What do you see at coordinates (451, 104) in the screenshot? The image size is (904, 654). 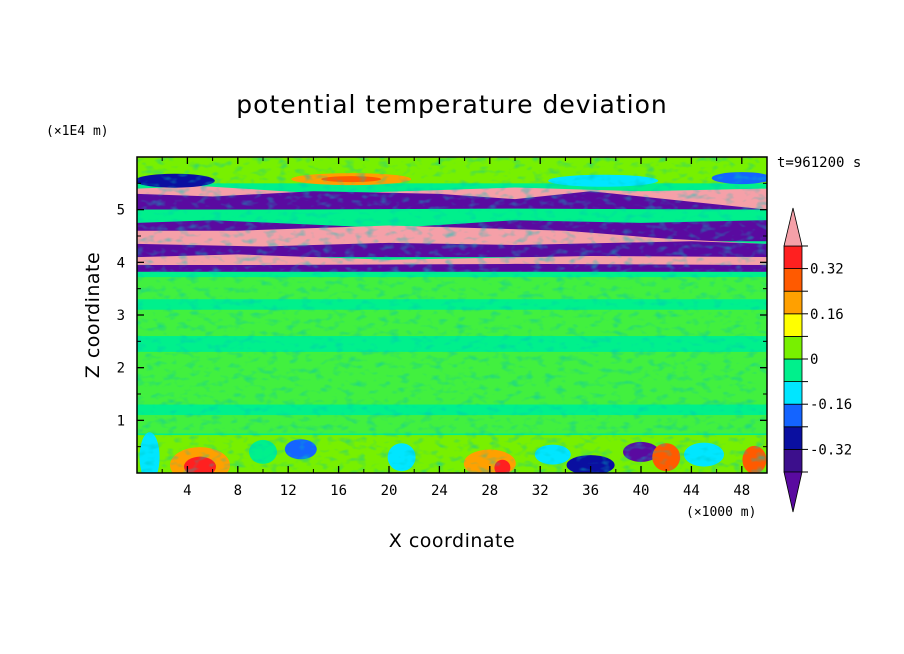 I see `chart-title: potential temperature deviation` at bounding box center [451, 104].